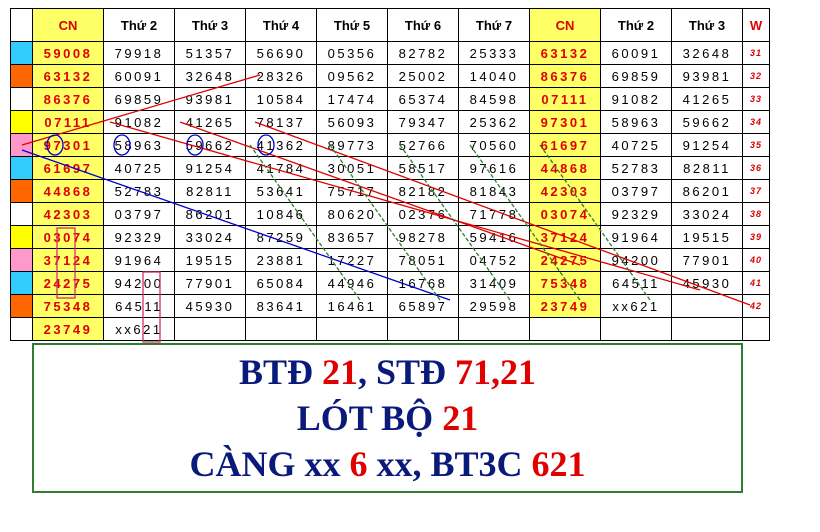 The height and width of the screenshot is (532, 820). What do you see at coordinates (281, 122) in the screenshot?
I see `number-cell: 78137` at bounding box center [281, 122].